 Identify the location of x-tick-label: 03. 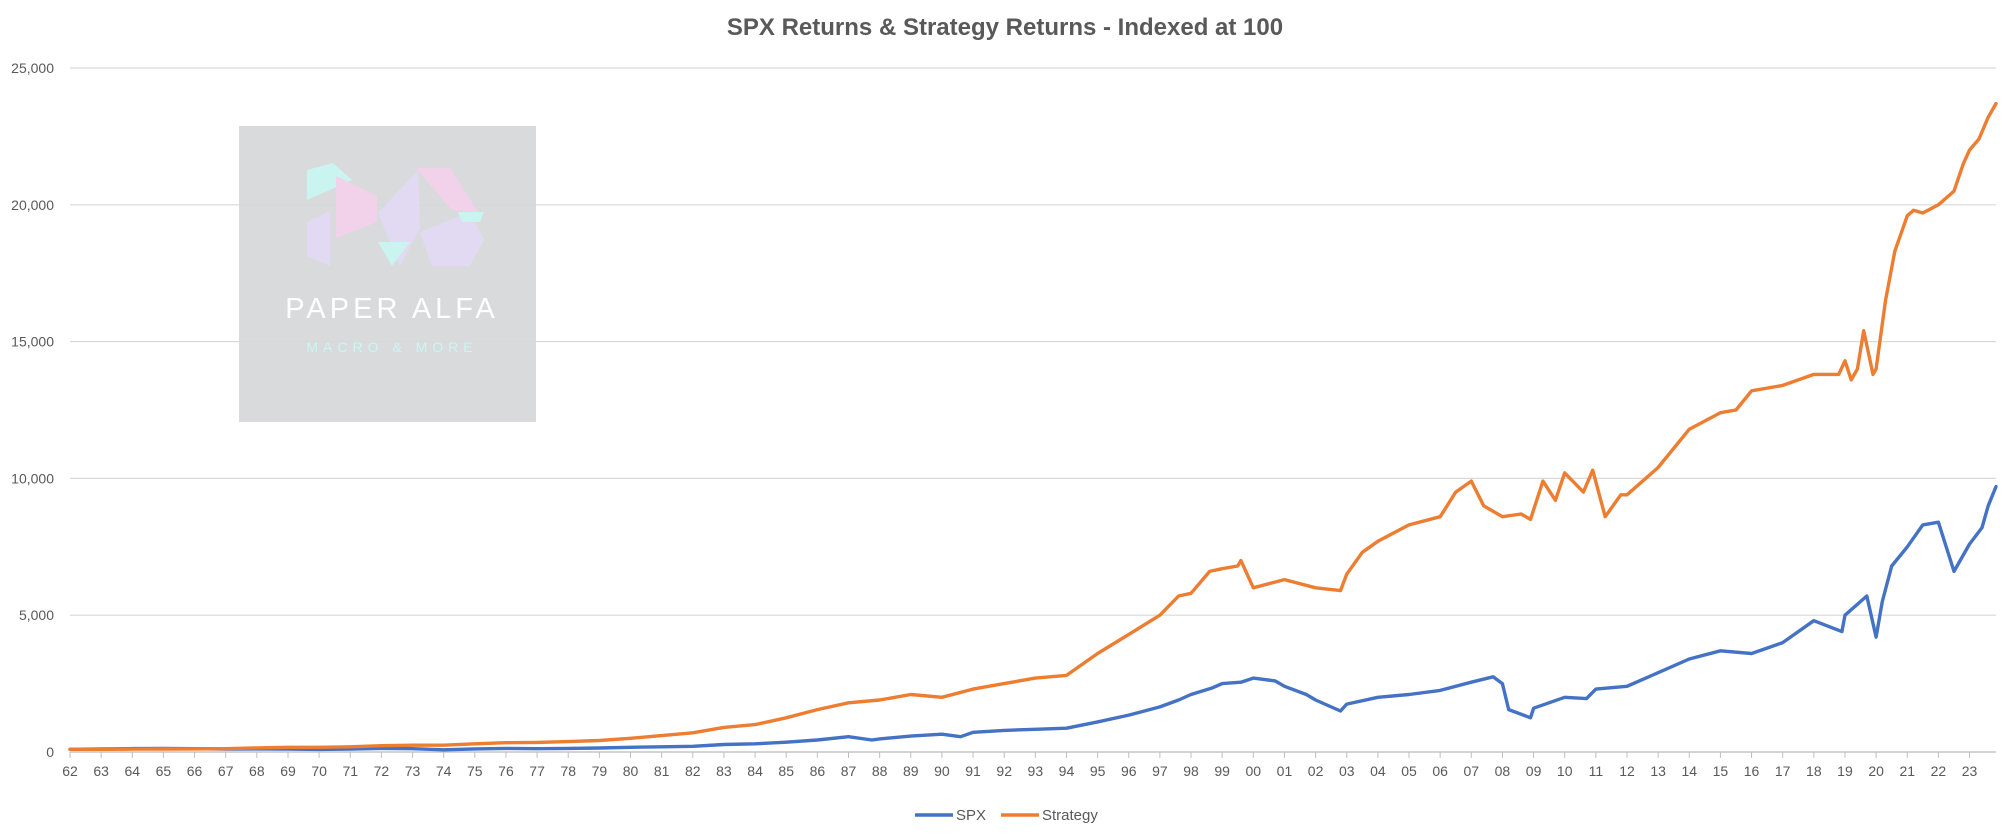
(1347, 771).